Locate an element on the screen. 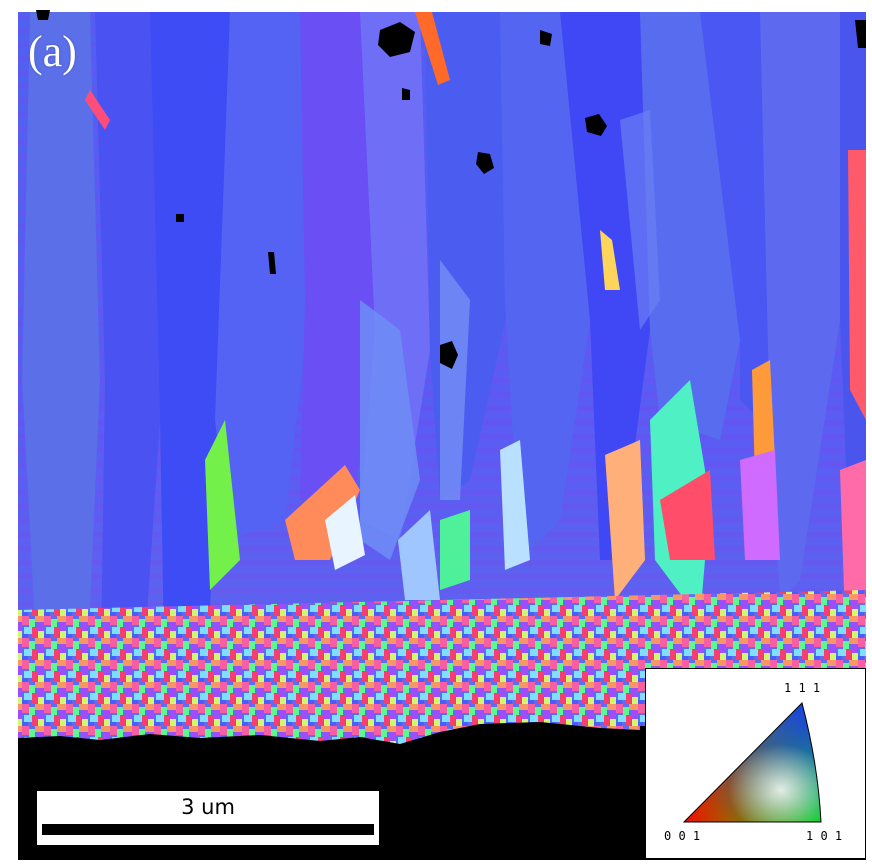 The image size is (872, 868). scale-bar-line is located at coordinates (208, 829).